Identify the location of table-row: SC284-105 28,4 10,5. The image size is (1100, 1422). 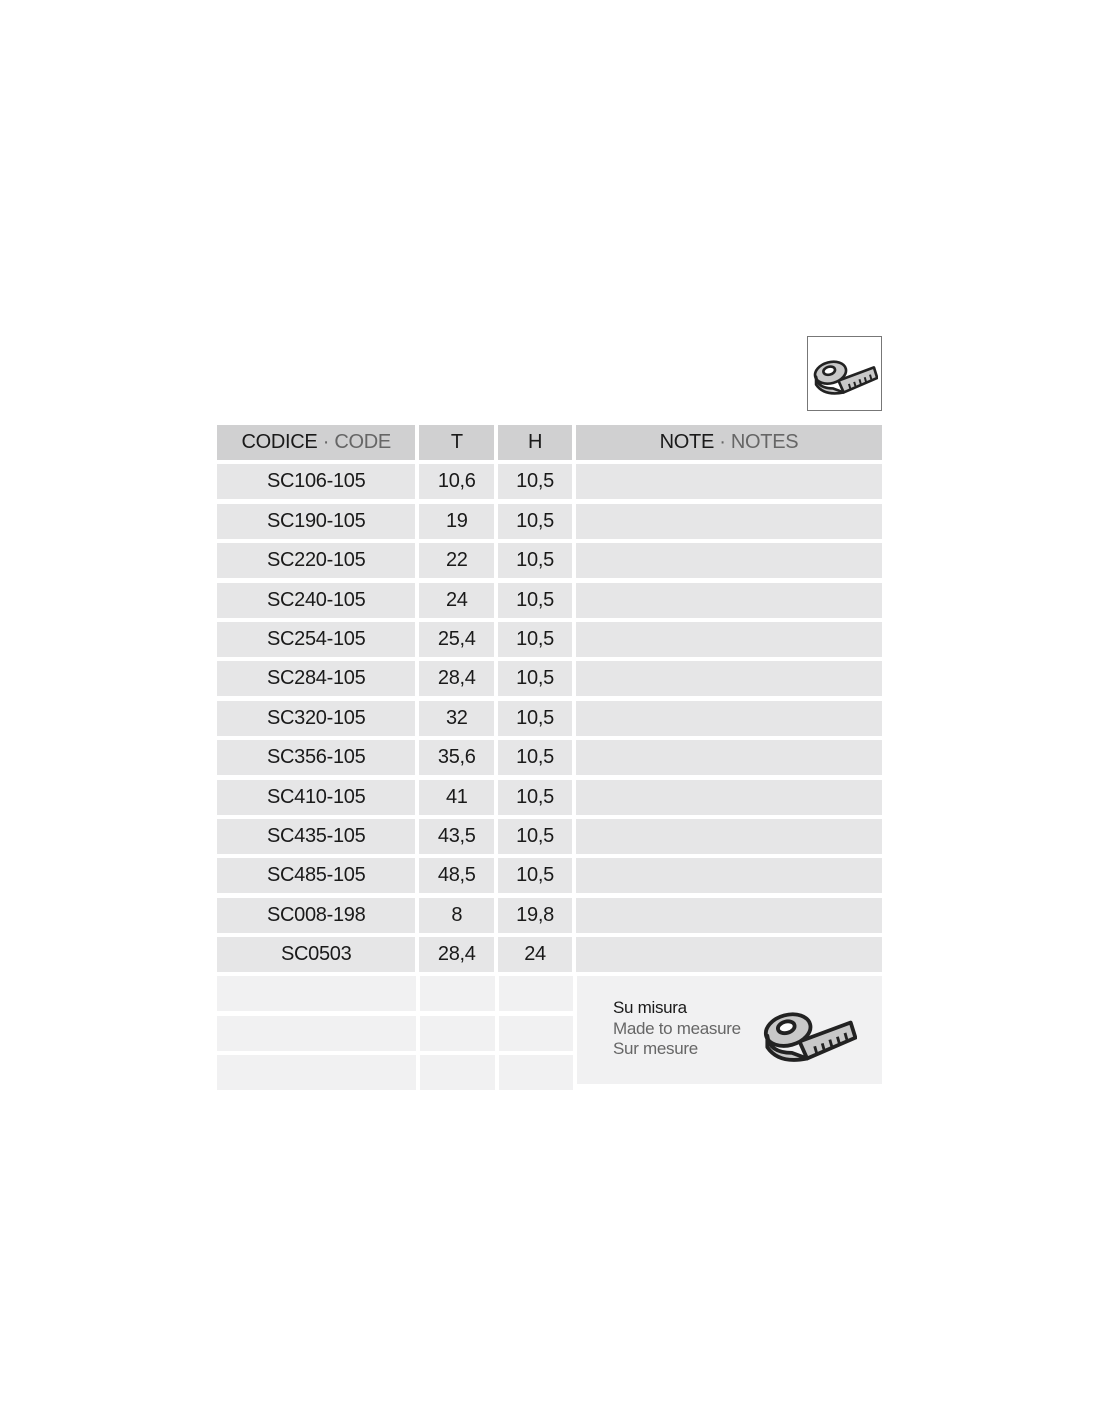
(549, 679).